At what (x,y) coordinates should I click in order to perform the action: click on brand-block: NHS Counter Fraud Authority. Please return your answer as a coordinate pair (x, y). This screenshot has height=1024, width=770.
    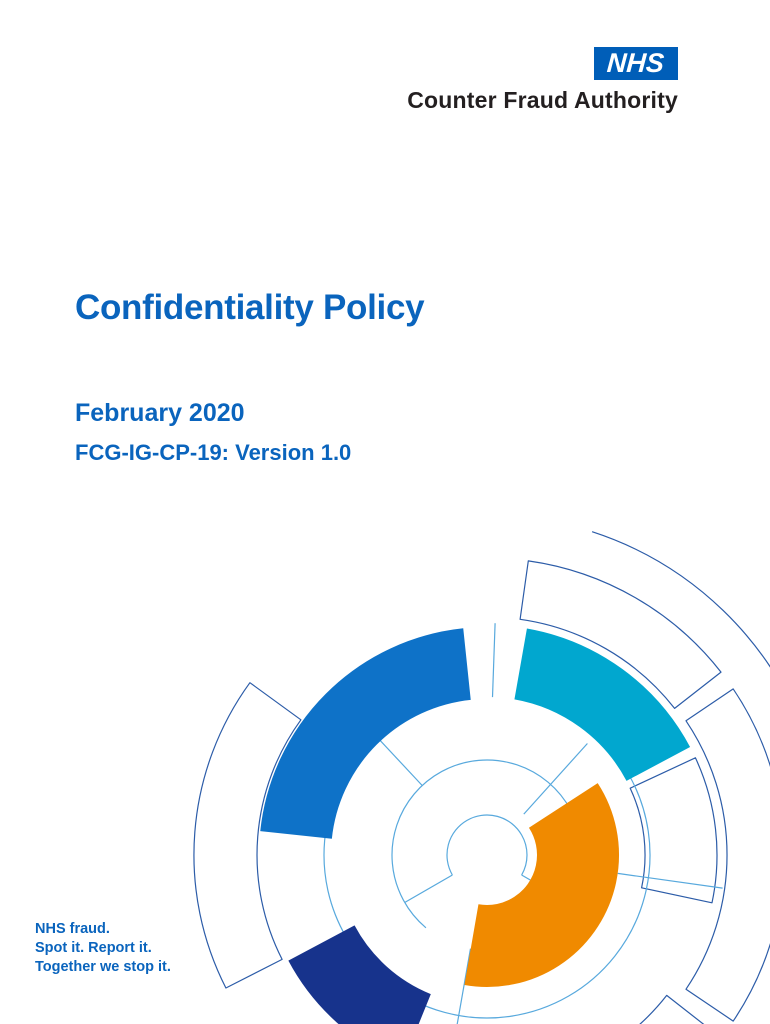
    Looking at the image, I should click on (542, 80).